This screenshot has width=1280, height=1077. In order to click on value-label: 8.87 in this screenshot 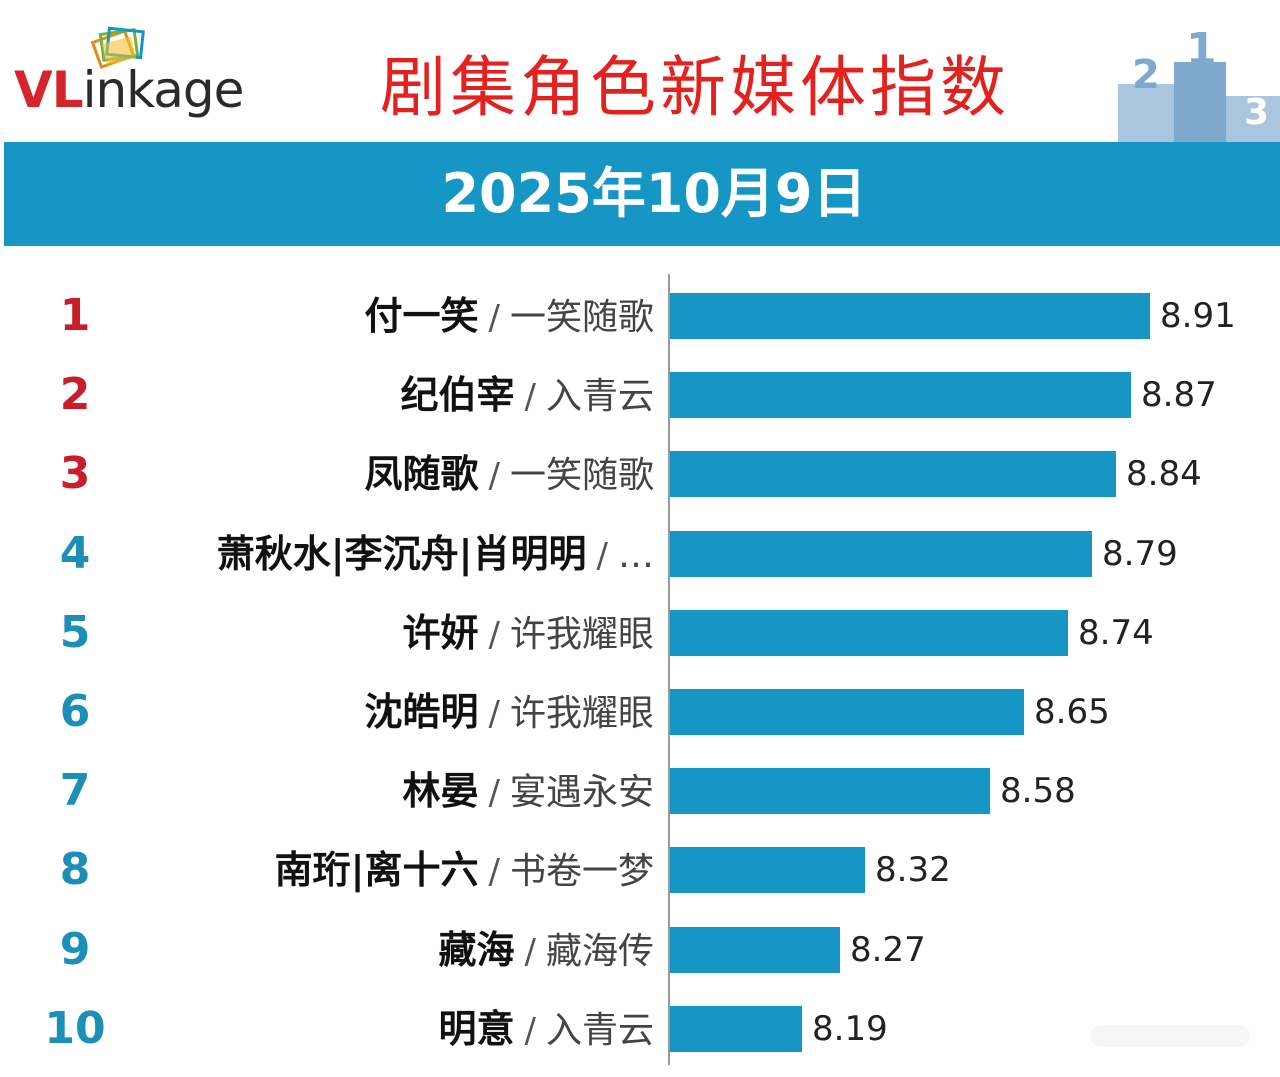, I will do `click(1179, 395)`.